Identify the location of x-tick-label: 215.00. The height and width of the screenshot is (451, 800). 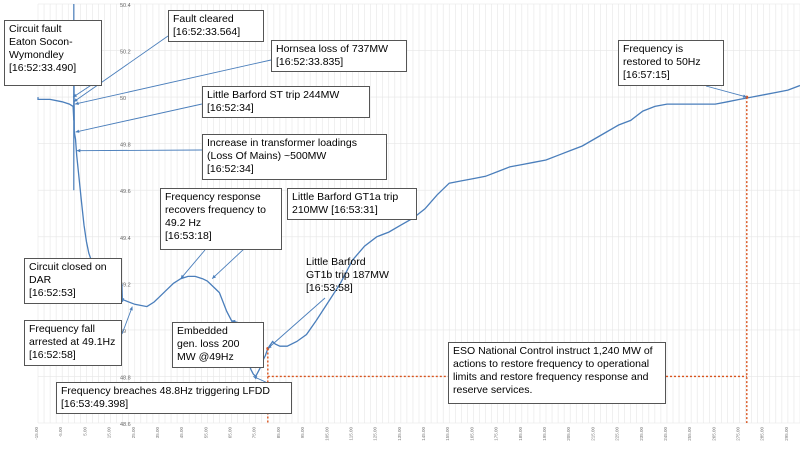
(592, 434).